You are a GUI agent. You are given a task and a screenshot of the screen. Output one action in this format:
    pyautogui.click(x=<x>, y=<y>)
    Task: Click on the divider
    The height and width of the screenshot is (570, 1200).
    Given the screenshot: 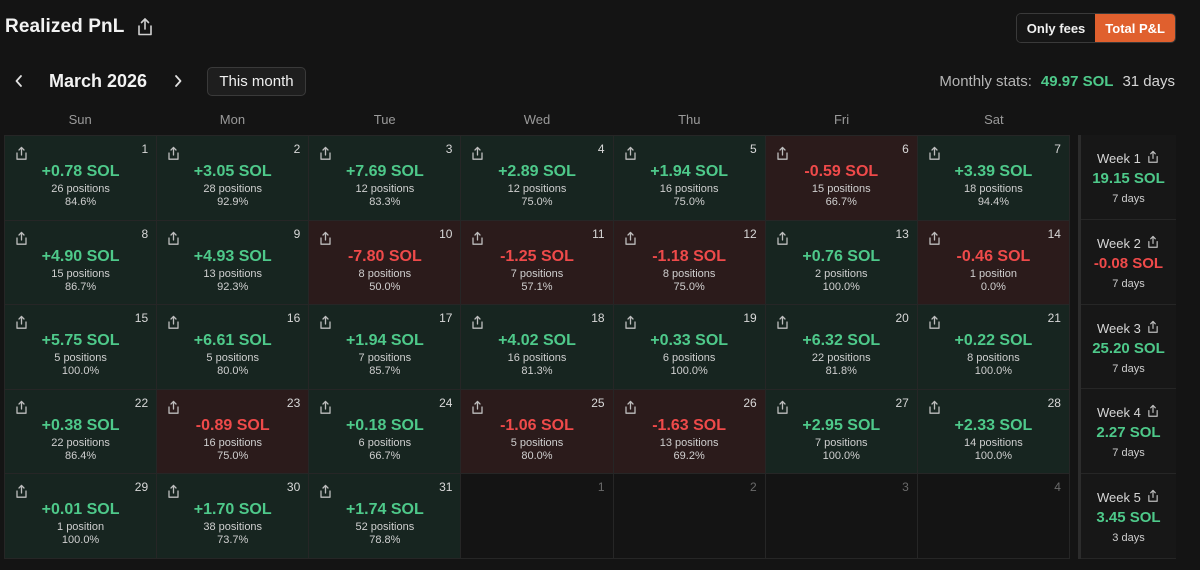 What is the action you would take?
    pyautogui.click(x=1079, y=347)
    